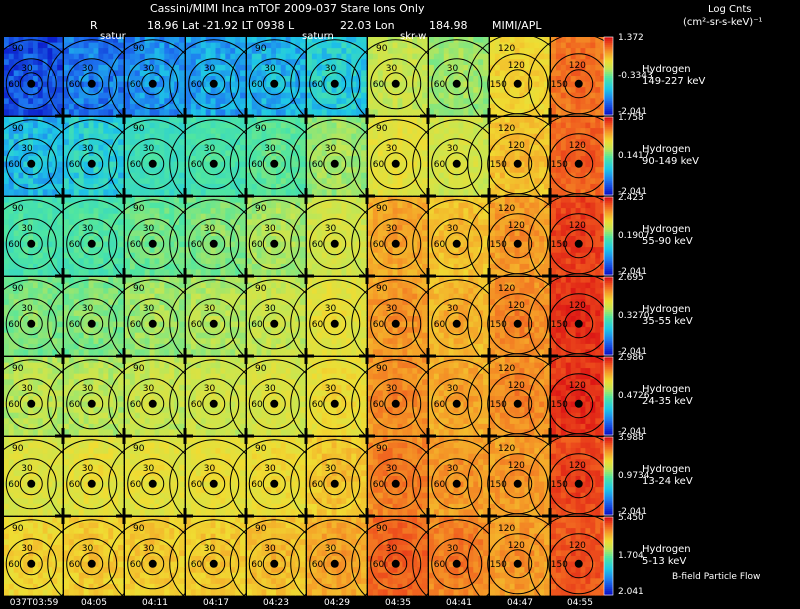  I want to click on row-label: Hydrogen 149-227 keV, so click(673, 76).